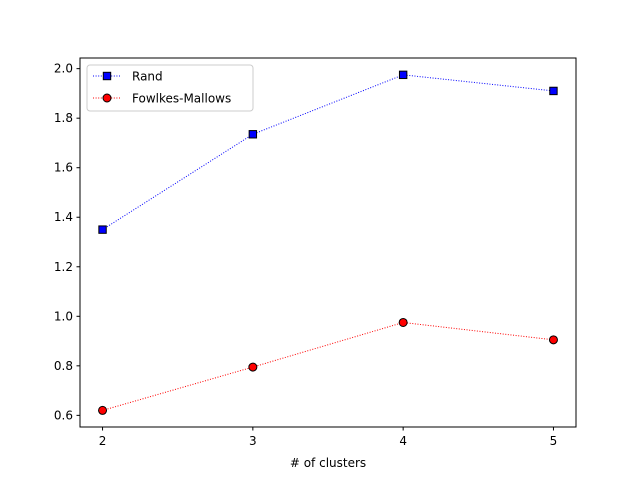  What do you see at coordinates (63, 366) in the screenshot?
I see `y-tick-label: 0.8` at bounding box center [63, 366].